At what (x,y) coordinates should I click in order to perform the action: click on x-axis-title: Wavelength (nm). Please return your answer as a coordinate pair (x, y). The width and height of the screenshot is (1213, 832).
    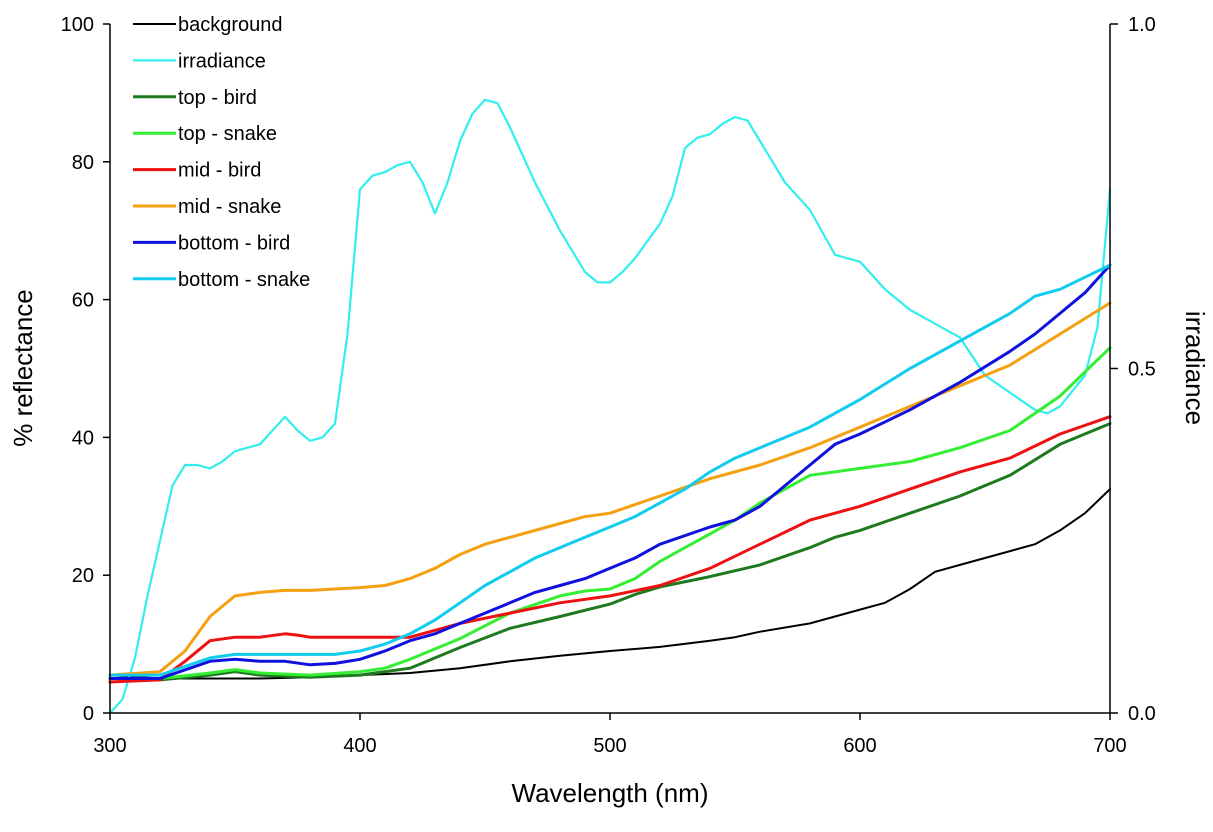
    Looking at the image, I should click on (610, 793).